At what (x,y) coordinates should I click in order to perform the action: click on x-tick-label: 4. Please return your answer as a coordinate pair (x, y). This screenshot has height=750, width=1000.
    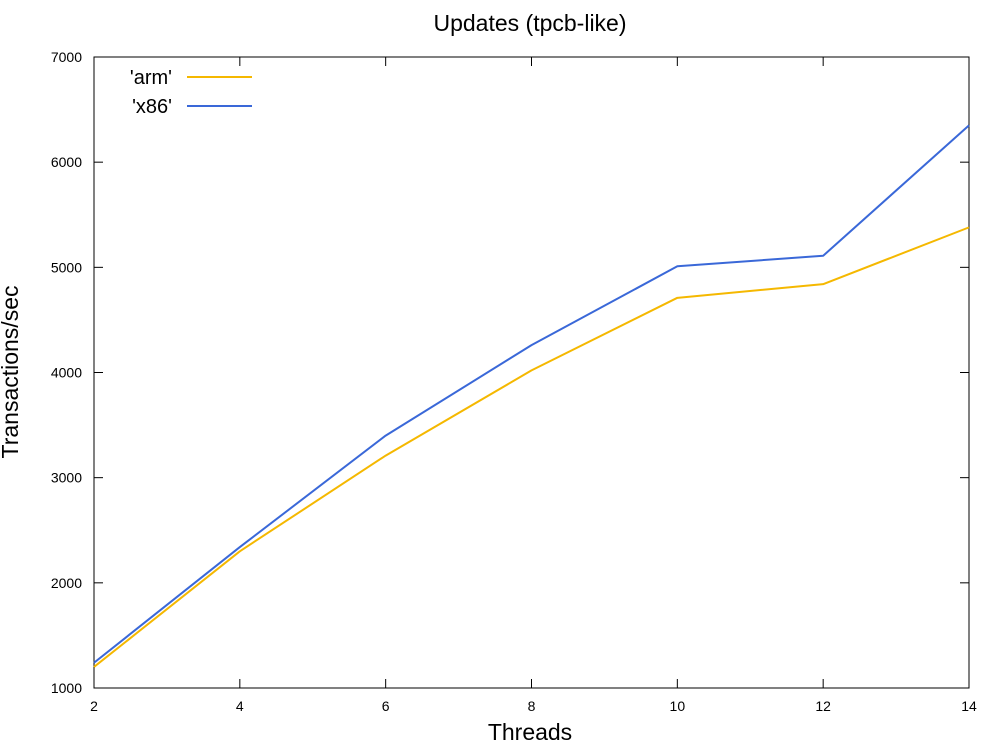
    Looking at the image, I should click on (240, 706).